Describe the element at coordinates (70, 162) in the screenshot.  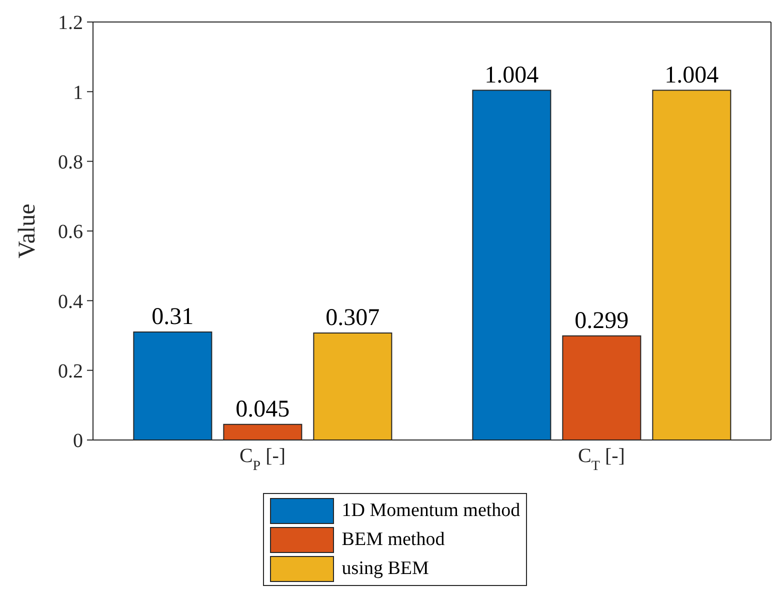
I see `y-tick-label: 0.8` at that location.